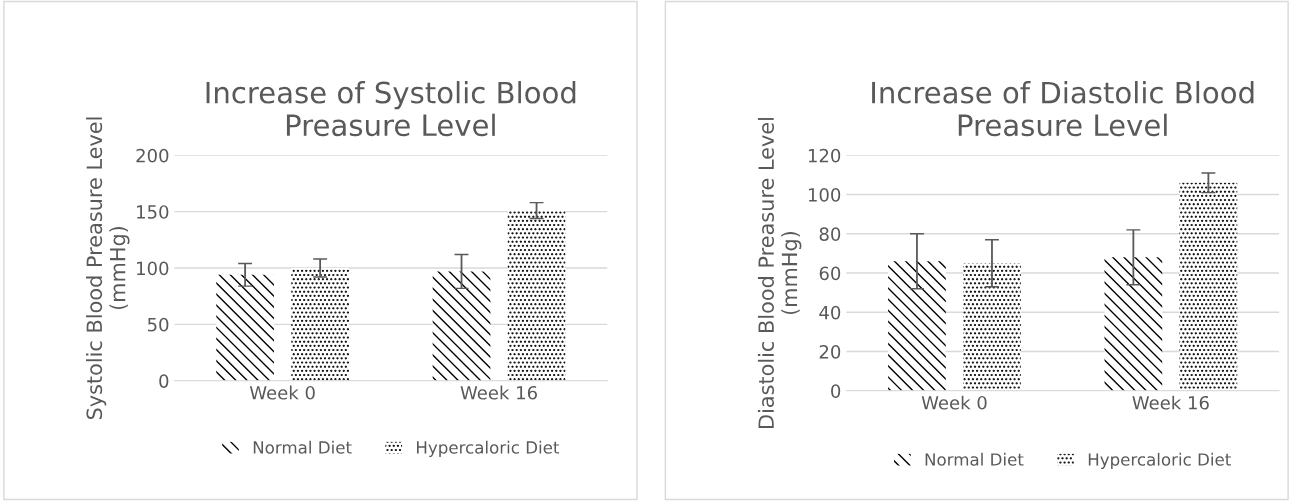 This screenshot has height=501, width=1292. What do you see at coordinates (152, 155) in the screenshot?
I see `y-tick-label: 200` at bounding box center [152, 155].